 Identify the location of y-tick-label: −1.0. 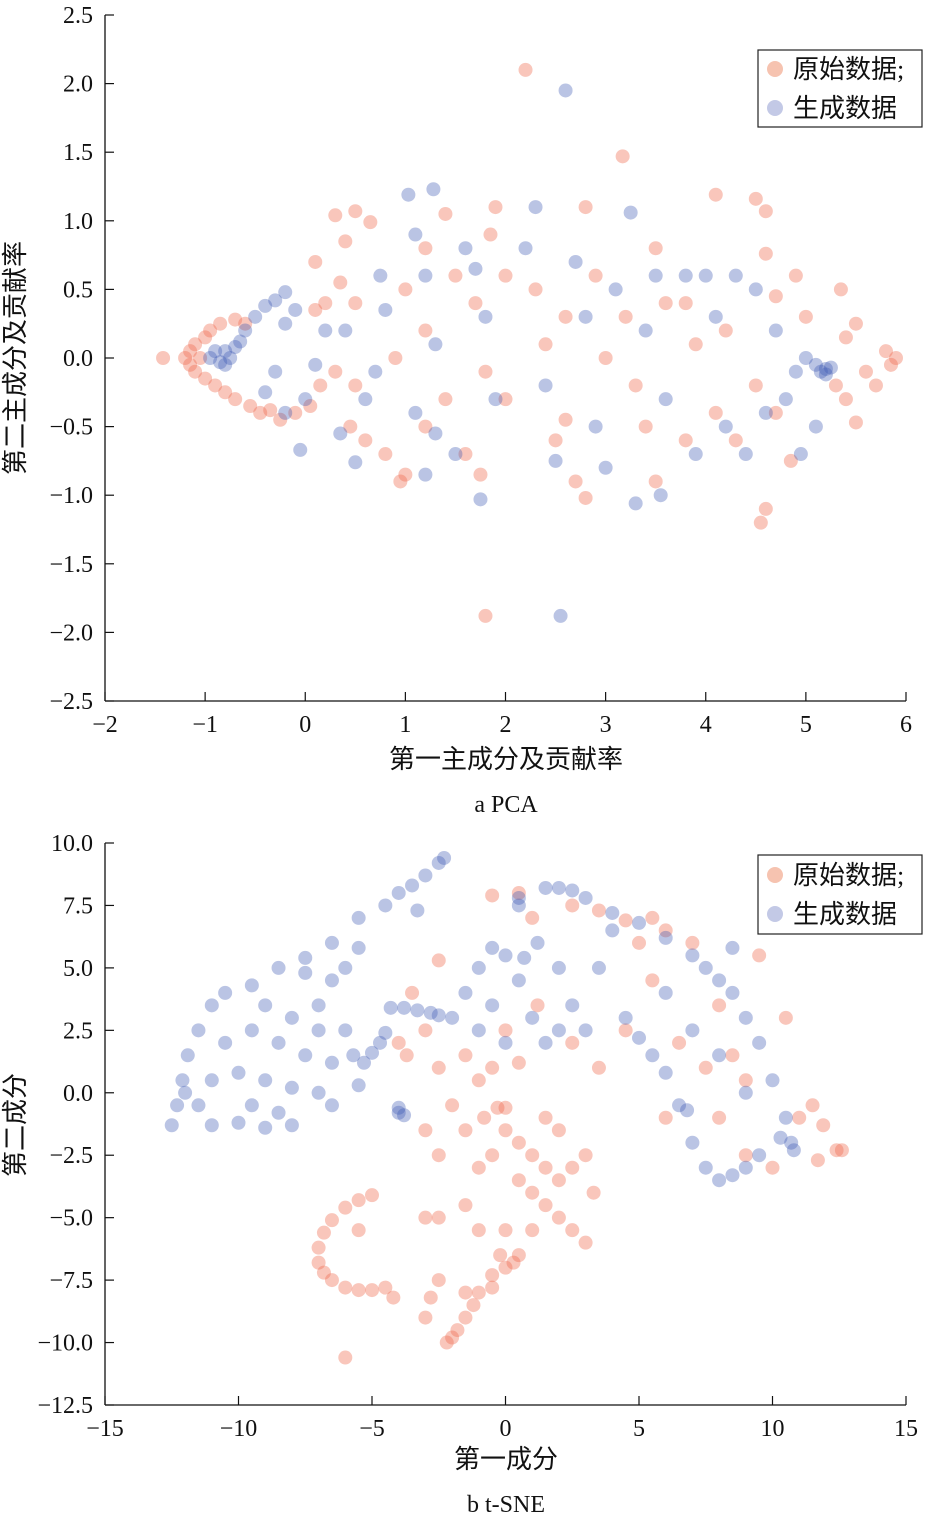
(71, 496).